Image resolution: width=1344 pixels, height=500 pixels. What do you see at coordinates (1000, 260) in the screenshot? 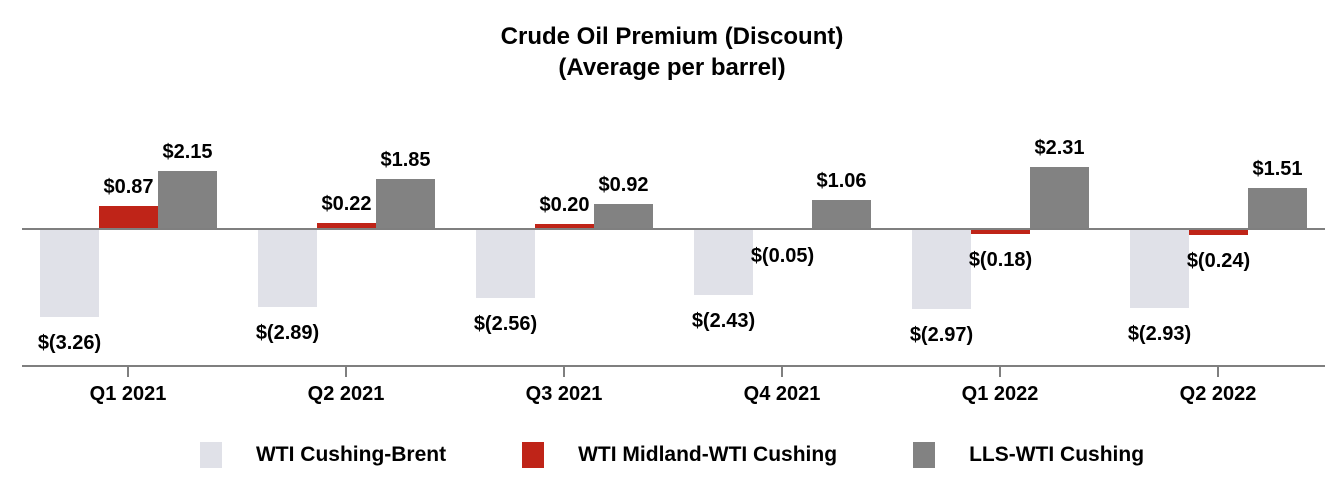
I see `value-label: $(0.18)` at bounding box center [1000, 260].